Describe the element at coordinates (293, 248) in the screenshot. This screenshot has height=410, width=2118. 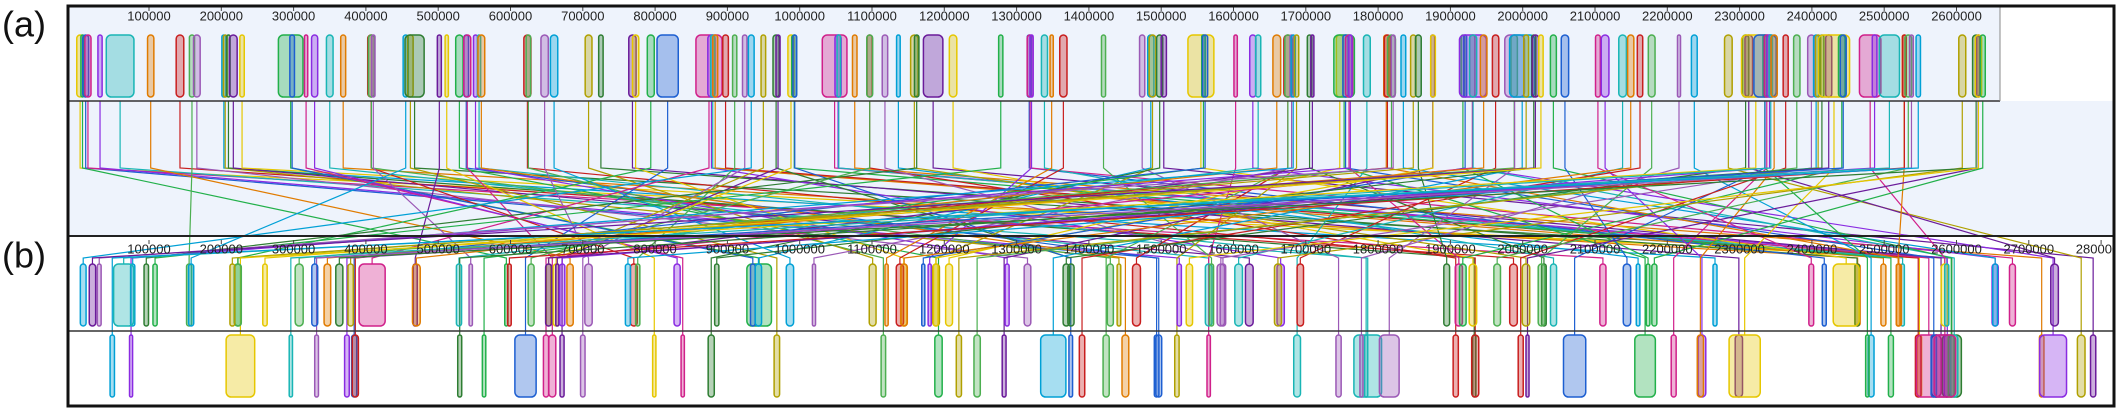
I see `tick-label: 300000` at that location.